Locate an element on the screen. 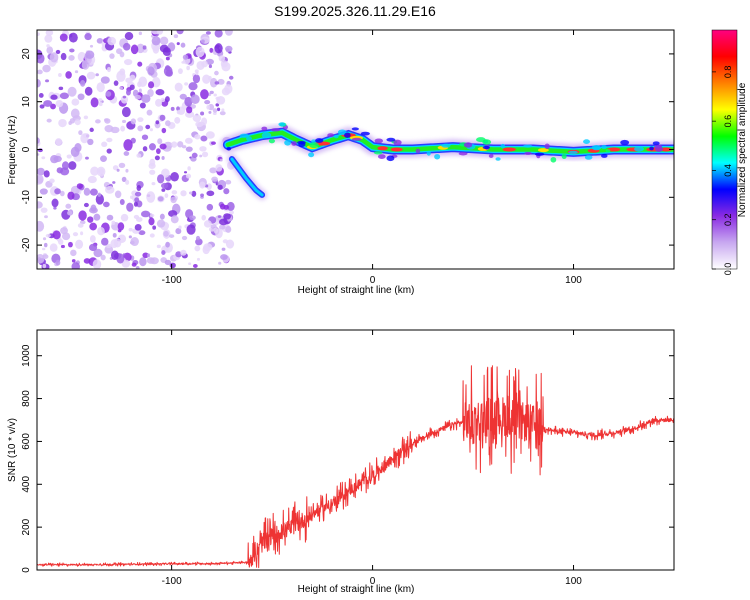  y-tick-label: 0 is located at coordinates (26, 570).